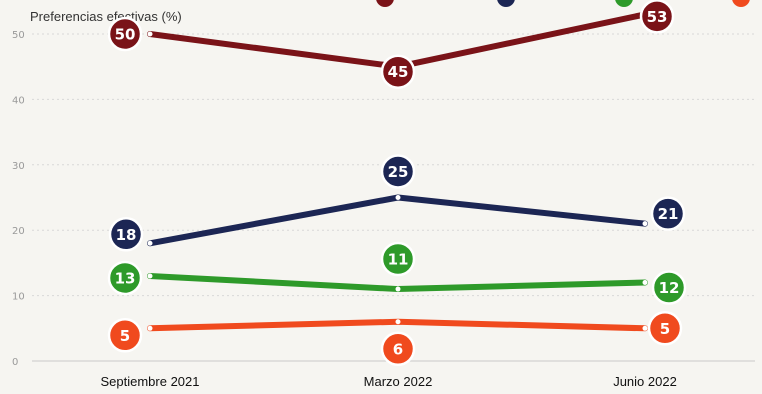 This screenshot has height=394, width=762. What do you see at coordinates (18, 231) in the screenshot?
I see `y-tick-label: 20` at bounding box center [18, 231].